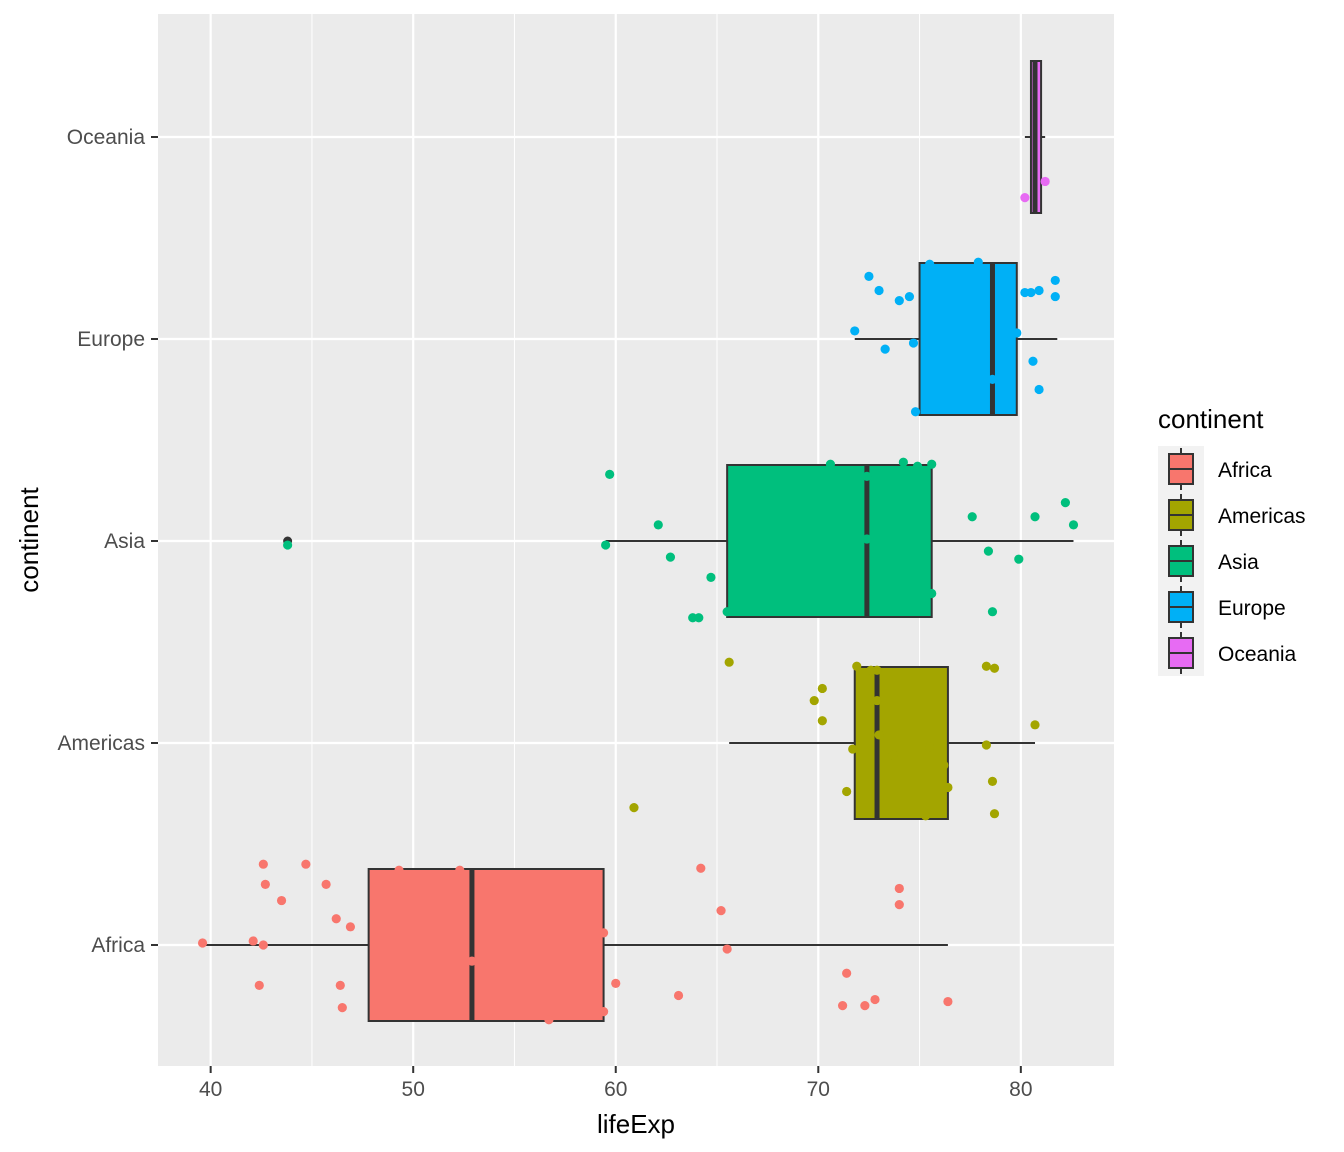 The height and width of the screenshot is (1152, 1344). What do you see at coordinates (1238, 562) in the screenshot?
I see `legend-label: Asia` at bounding box center [1238, 562].